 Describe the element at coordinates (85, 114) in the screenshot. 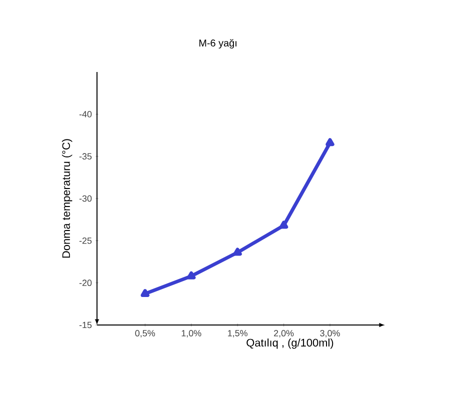

I see `y-tick-label: -40` at that location.